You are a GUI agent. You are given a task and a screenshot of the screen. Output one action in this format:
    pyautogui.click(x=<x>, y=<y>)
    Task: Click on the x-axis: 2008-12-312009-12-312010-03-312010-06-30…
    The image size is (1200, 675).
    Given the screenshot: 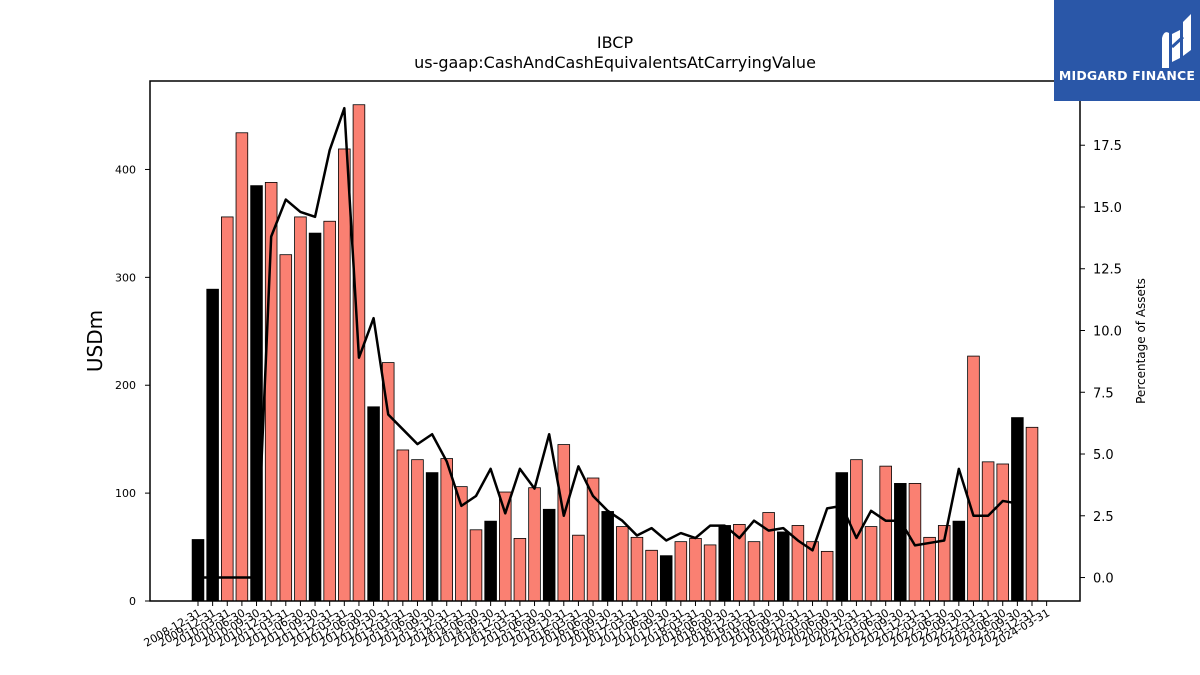 What is the action you would take?
    pyautogui.click(x=597, y=625)
    